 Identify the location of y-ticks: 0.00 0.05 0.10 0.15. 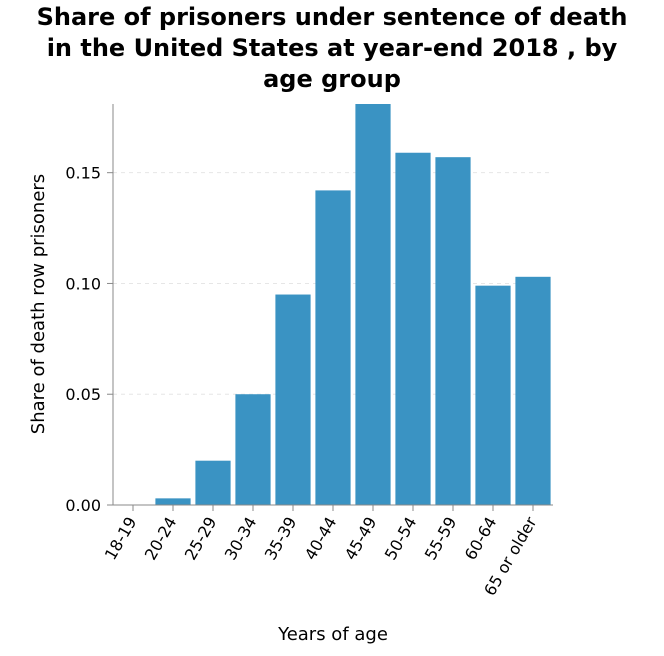
(89, 339).